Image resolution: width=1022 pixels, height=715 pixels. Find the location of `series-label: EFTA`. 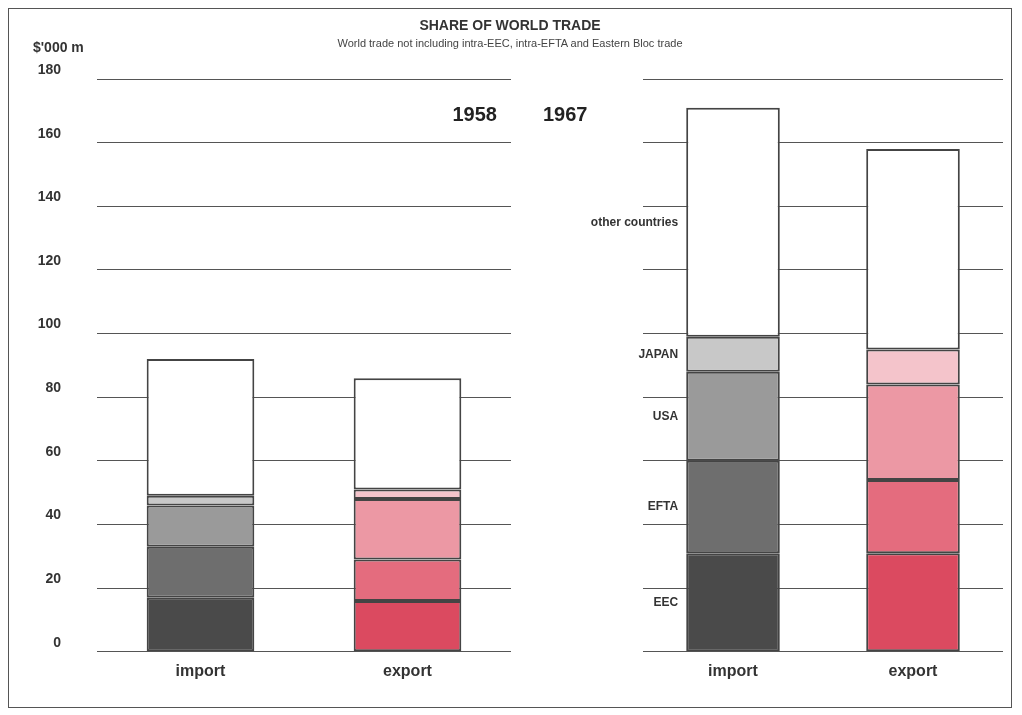

series-label: EFTA is located at coordinates (663, 506).